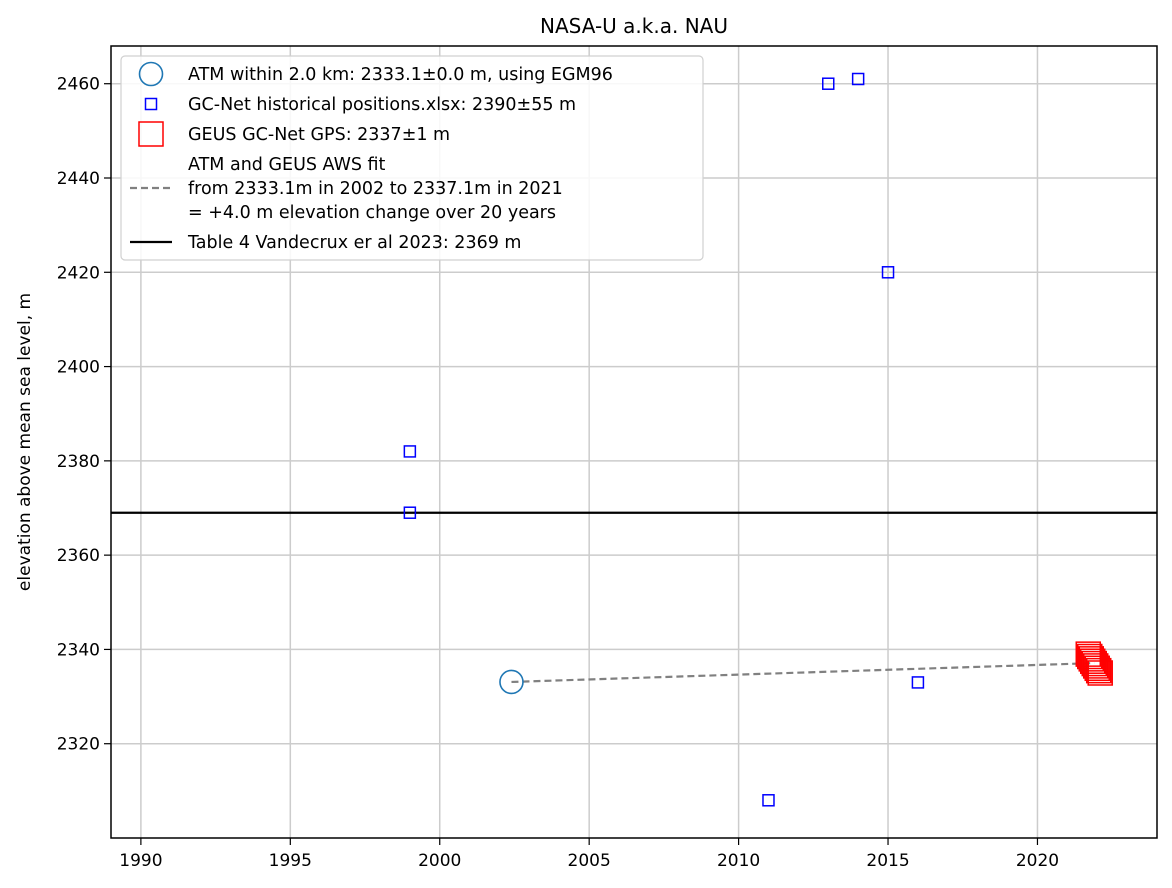 Image resolution: width=1172 pixels, height=888 pixels. Describe the element at coordinates (78, 273) in the screenshot. I see `y-tick-label: 2420` at that location.